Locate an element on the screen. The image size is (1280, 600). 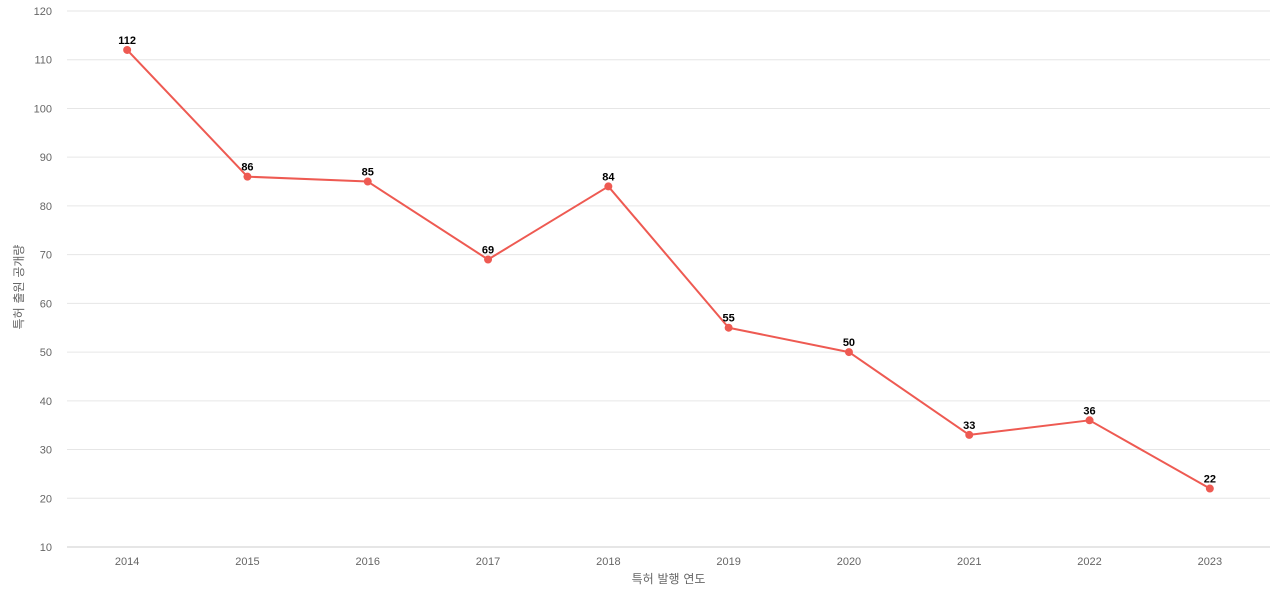
y-tick-label: 60 is located at coordinates (46, 304).